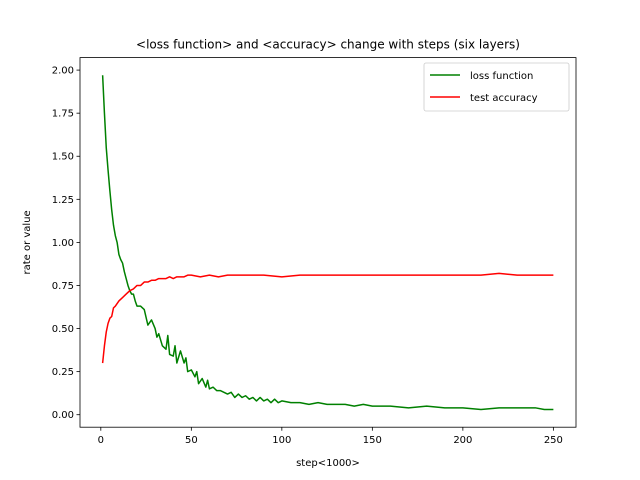 The image size is (640, 480). Describe the element at coordinates (63, 286) in the screenshot. I see `y-tick-label: 0.75` at that location.